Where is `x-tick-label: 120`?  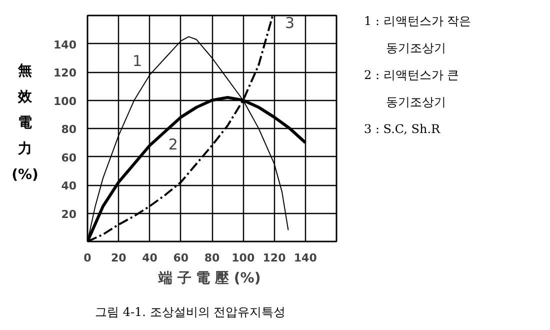
x-tick-label: 120 is located at coordinates (274, 258).